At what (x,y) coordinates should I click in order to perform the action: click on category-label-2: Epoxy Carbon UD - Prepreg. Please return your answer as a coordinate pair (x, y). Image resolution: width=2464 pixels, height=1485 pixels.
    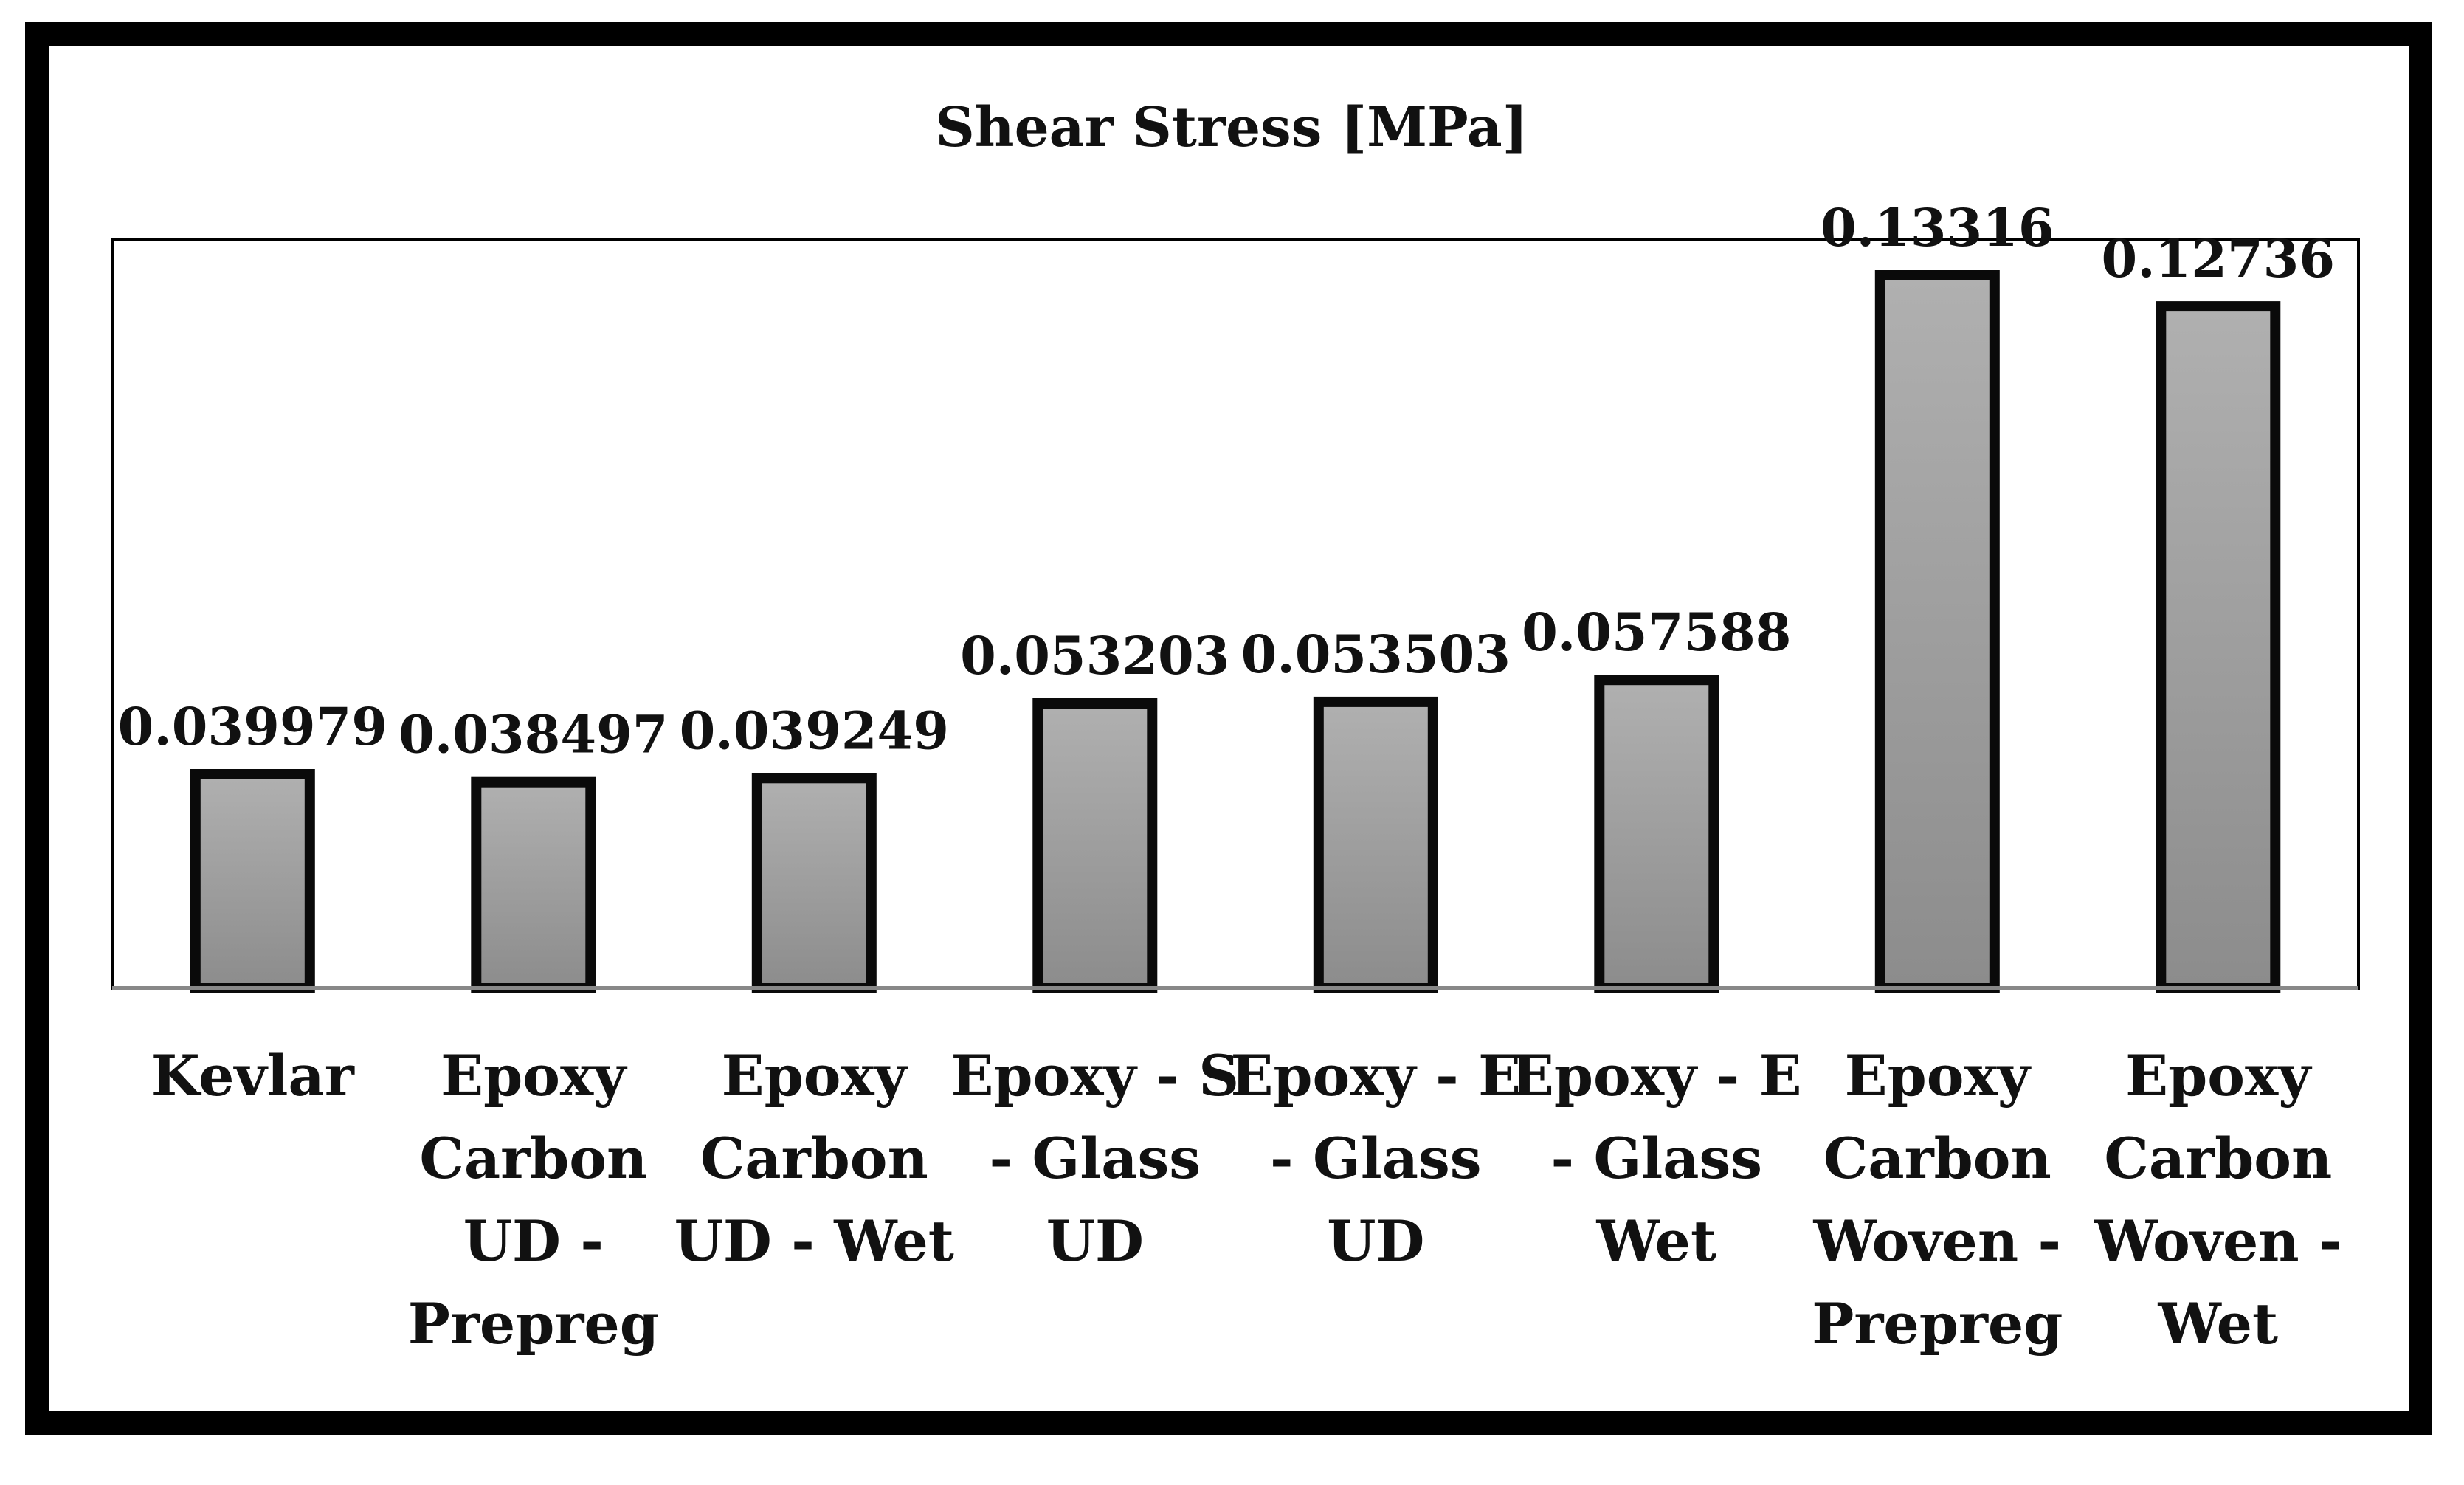
    Looking at the image, I should click on (533, 1200).